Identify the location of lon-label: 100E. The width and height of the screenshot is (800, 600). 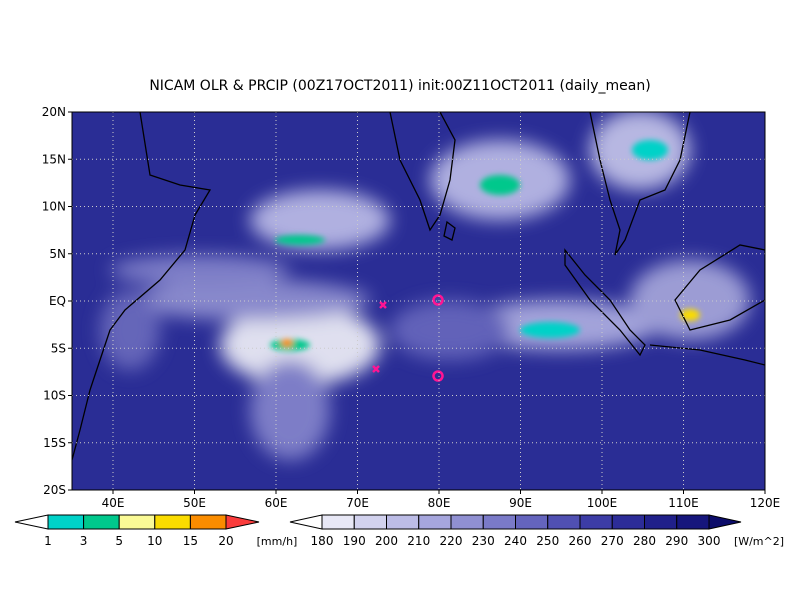
(602, 503).